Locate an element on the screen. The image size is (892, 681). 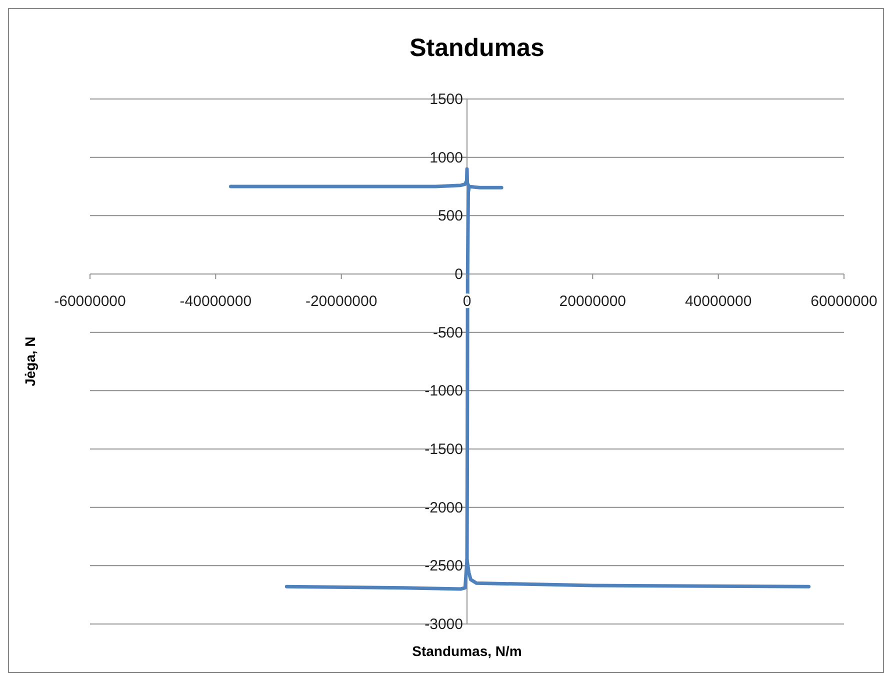
y-tick-label: 1000 is located at coordinates (446, 157).